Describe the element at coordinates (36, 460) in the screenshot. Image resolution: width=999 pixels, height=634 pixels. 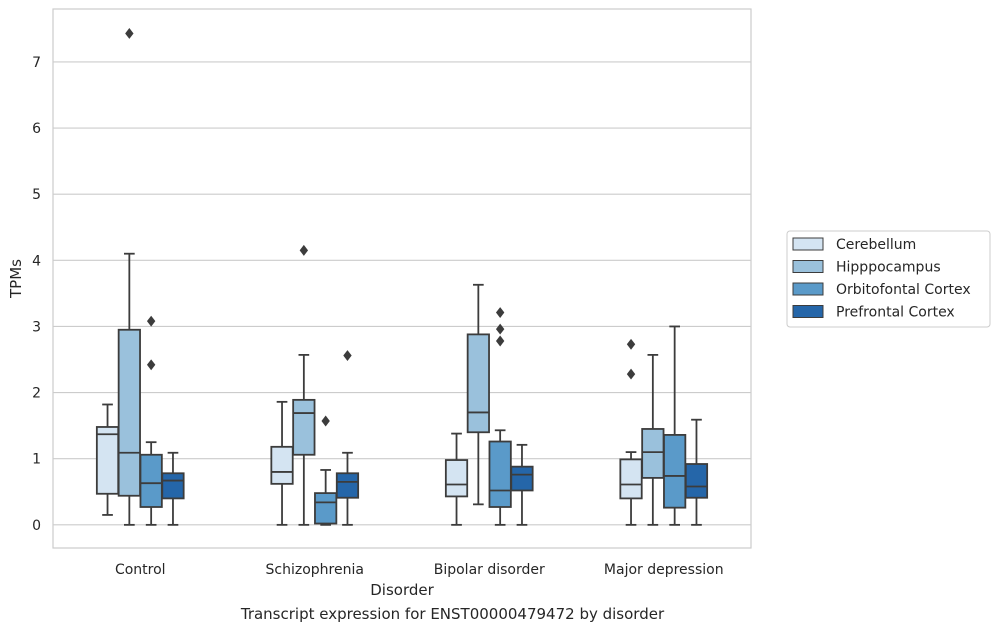
I see `y-tick-label: 1` at that location.